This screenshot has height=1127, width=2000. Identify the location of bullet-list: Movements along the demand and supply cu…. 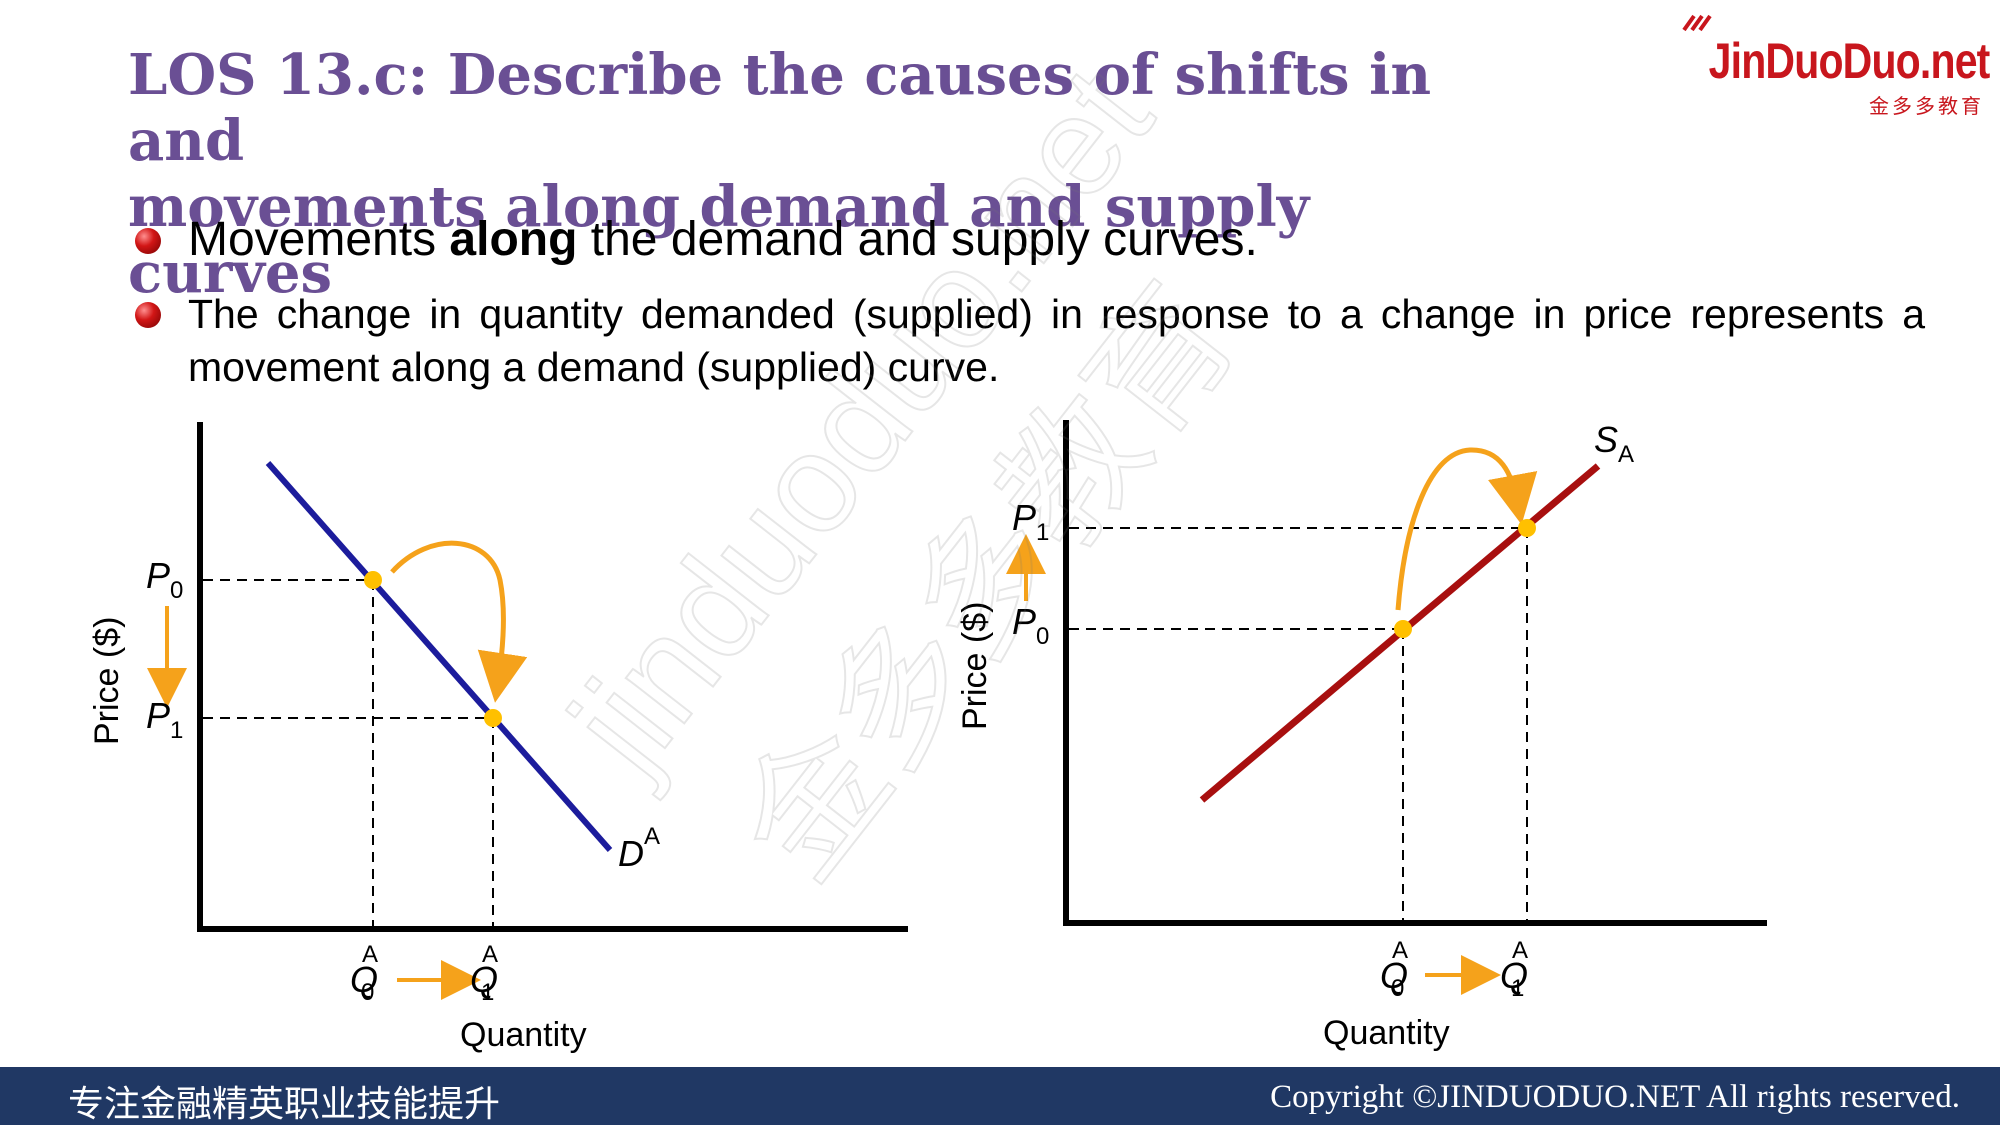
(1030, 301).